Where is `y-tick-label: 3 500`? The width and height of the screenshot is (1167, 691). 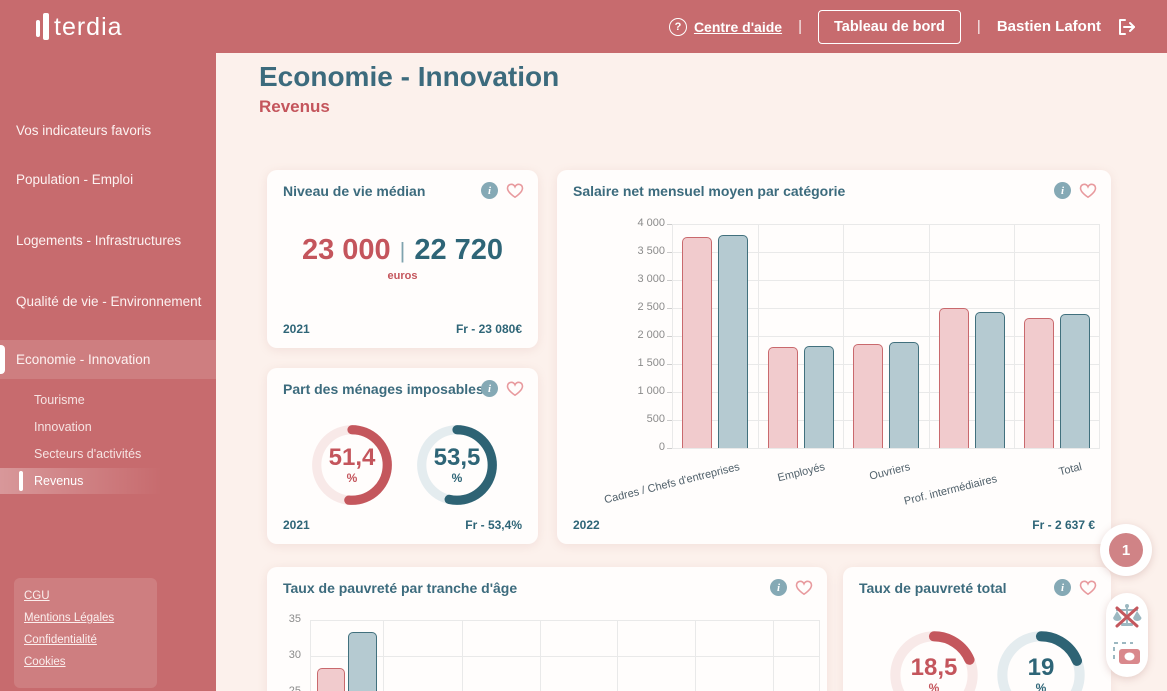
y-tick-label: 3 500 is located at coordinates (651, 251).